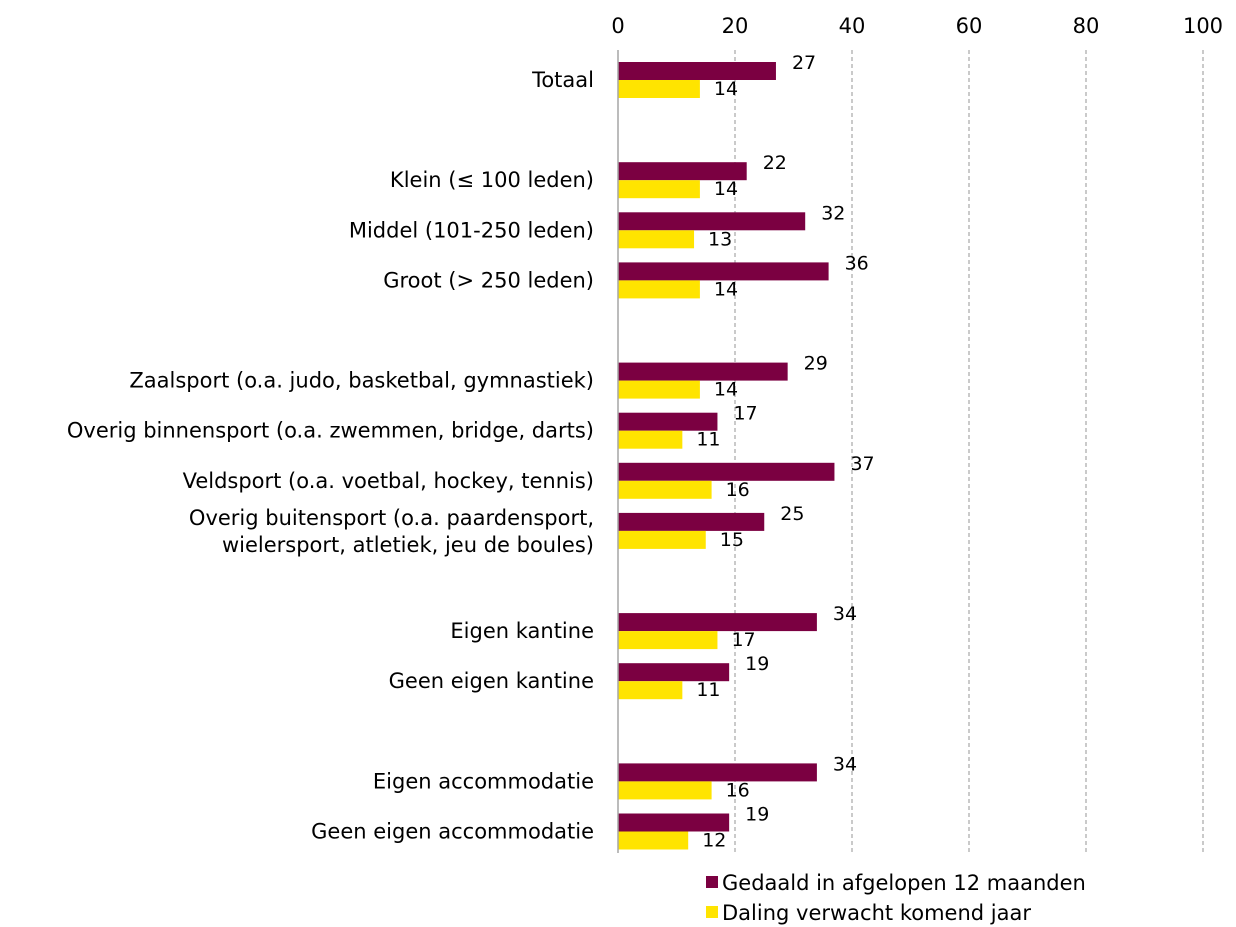 Image resolution: width=1236 pixels, height=927 pixels. What do you see at coordinates (876, 913) in the screenshot?
I see `legend-label: Daling verwacht komend jaar` at bounding box center [876, 913].